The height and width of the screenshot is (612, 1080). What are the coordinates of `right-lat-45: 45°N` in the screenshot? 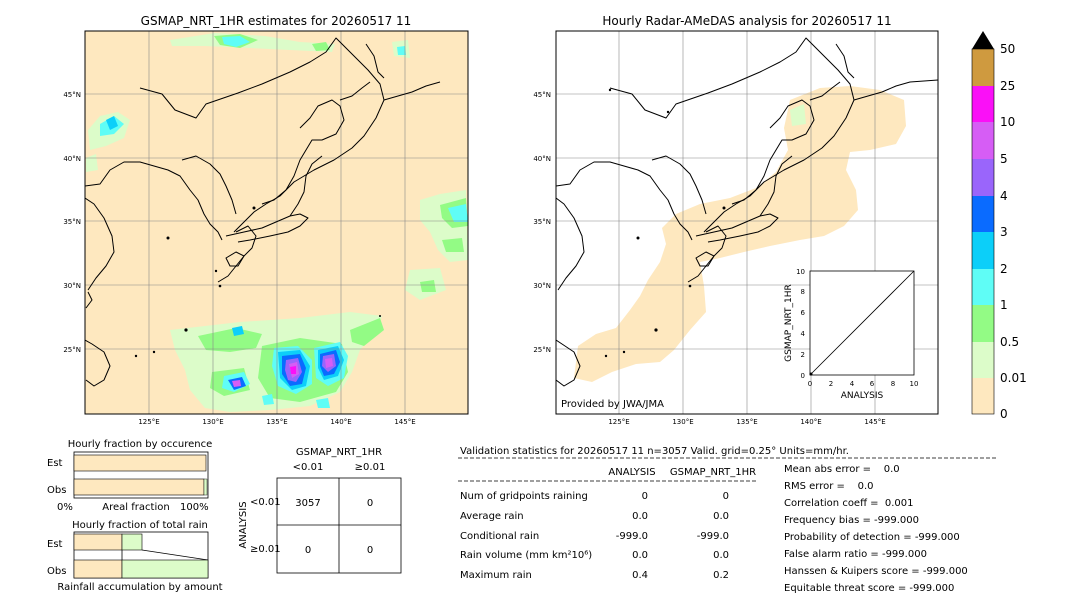 It's located at (542, 95).